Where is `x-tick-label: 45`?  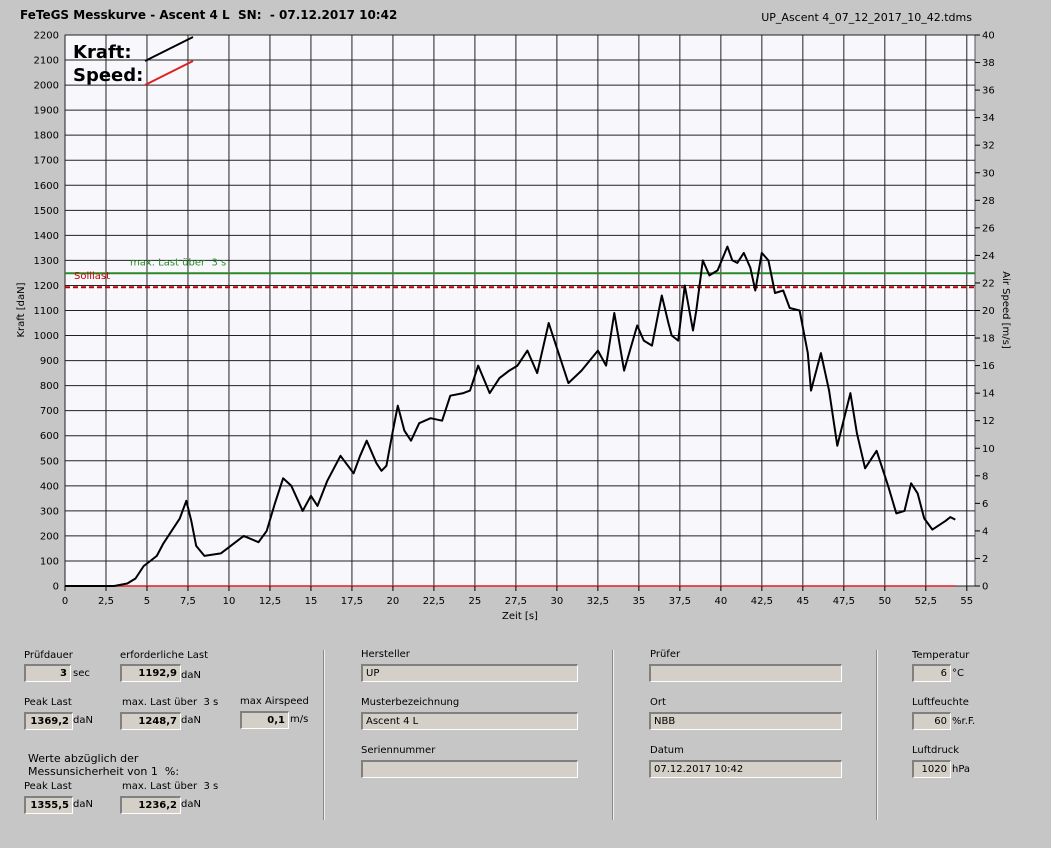
x-tick-label: 45 is located at coordinates (802, 601).